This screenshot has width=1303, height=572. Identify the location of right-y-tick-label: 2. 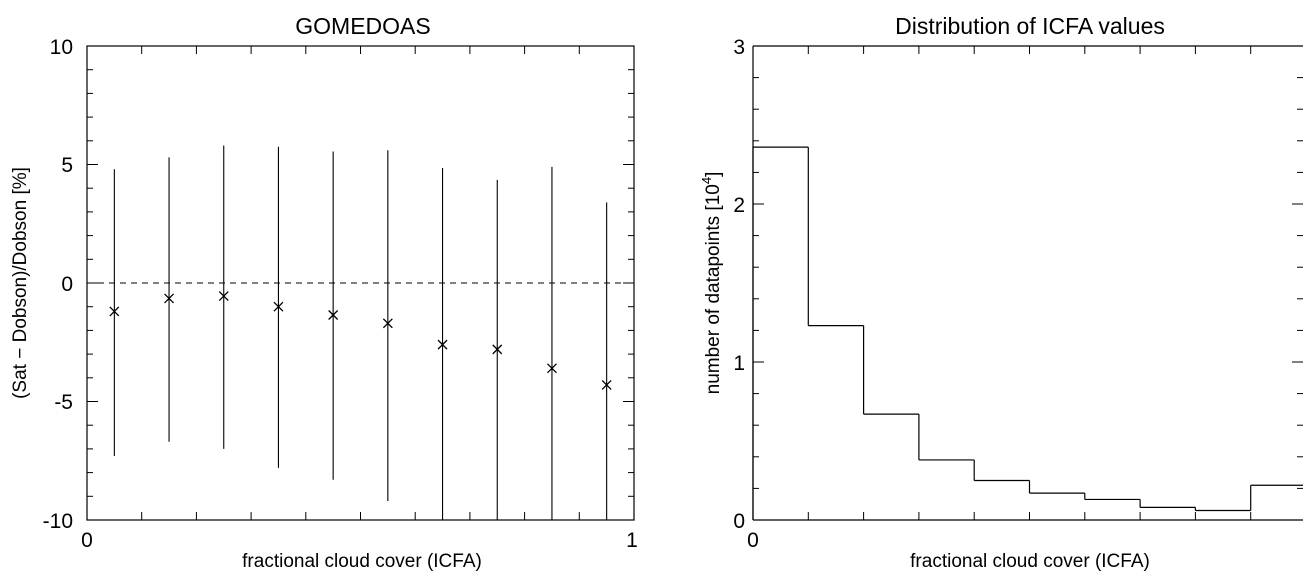
(739, 205).